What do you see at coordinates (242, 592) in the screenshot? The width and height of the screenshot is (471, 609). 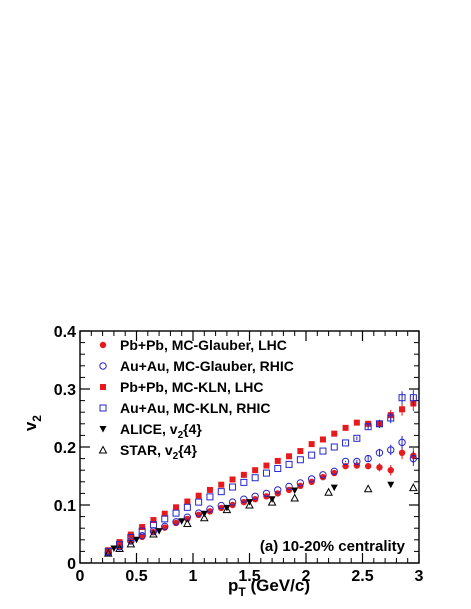 I see `x-axis-label-sub: T` at bounding box center [242, 592].